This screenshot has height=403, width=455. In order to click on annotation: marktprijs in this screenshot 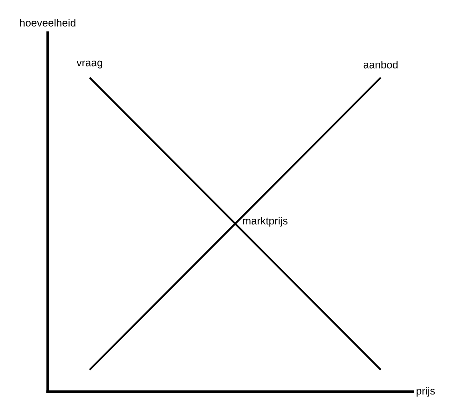, I will do `click(265, 222)`.